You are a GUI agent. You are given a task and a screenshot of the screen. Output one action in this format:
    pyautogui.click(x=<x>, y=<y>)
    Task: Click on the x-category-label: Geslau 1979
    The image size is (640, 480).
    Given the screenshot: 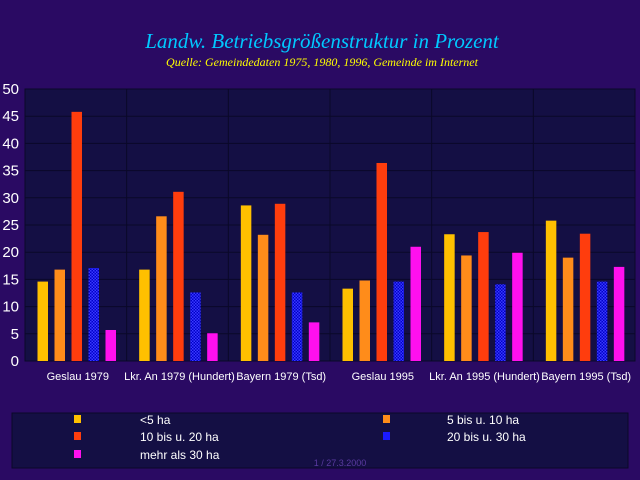 What is the action you would take?
    pyautogui.click(x=78, y=377)
    